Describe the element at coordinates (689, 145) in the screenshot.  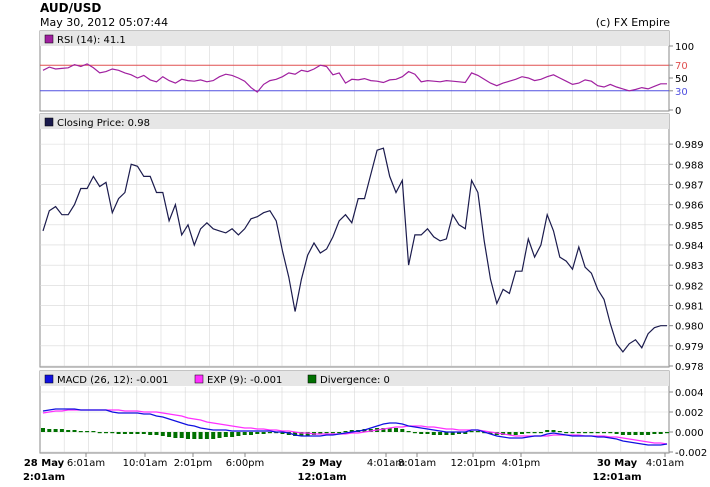
I see `price-tick-label: 0.989` at that location.